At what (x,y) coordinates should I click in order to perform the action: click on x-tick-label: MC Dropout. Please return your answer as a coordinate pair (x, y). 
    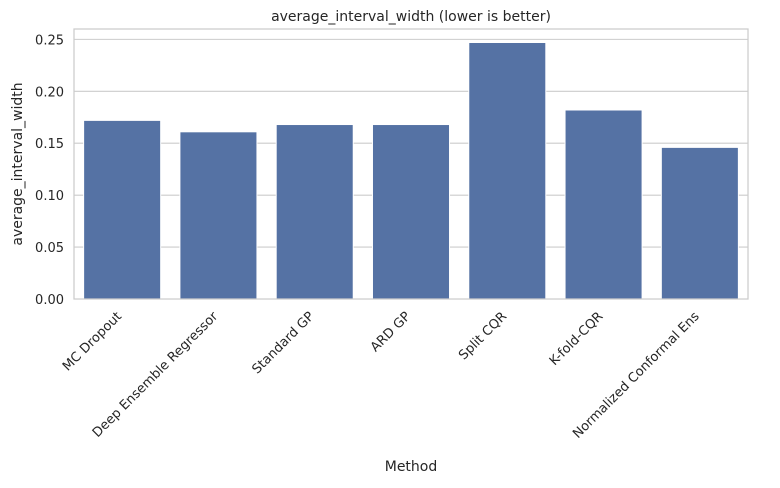
    Looking at the image, I should click on (92, 341).